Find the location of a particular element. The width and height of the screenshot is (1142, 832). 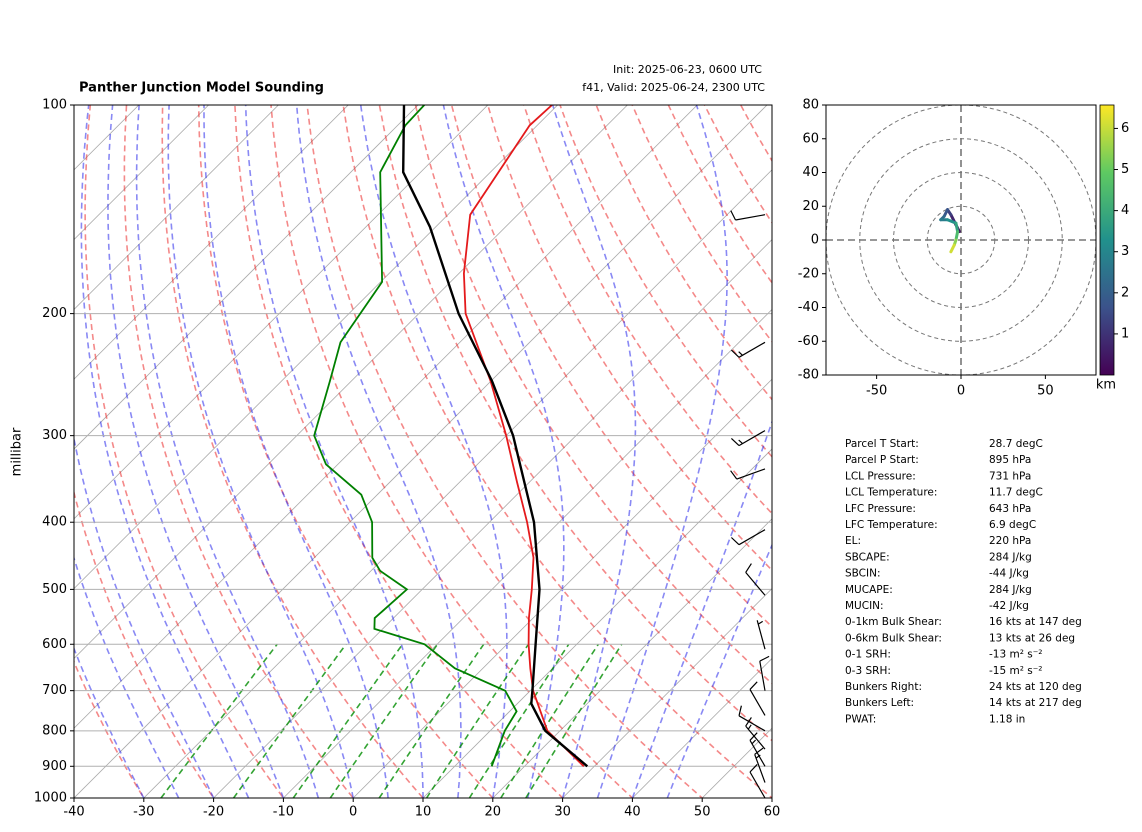

parameter-label: Bunkers Left: is located at coordinates (879, 703).